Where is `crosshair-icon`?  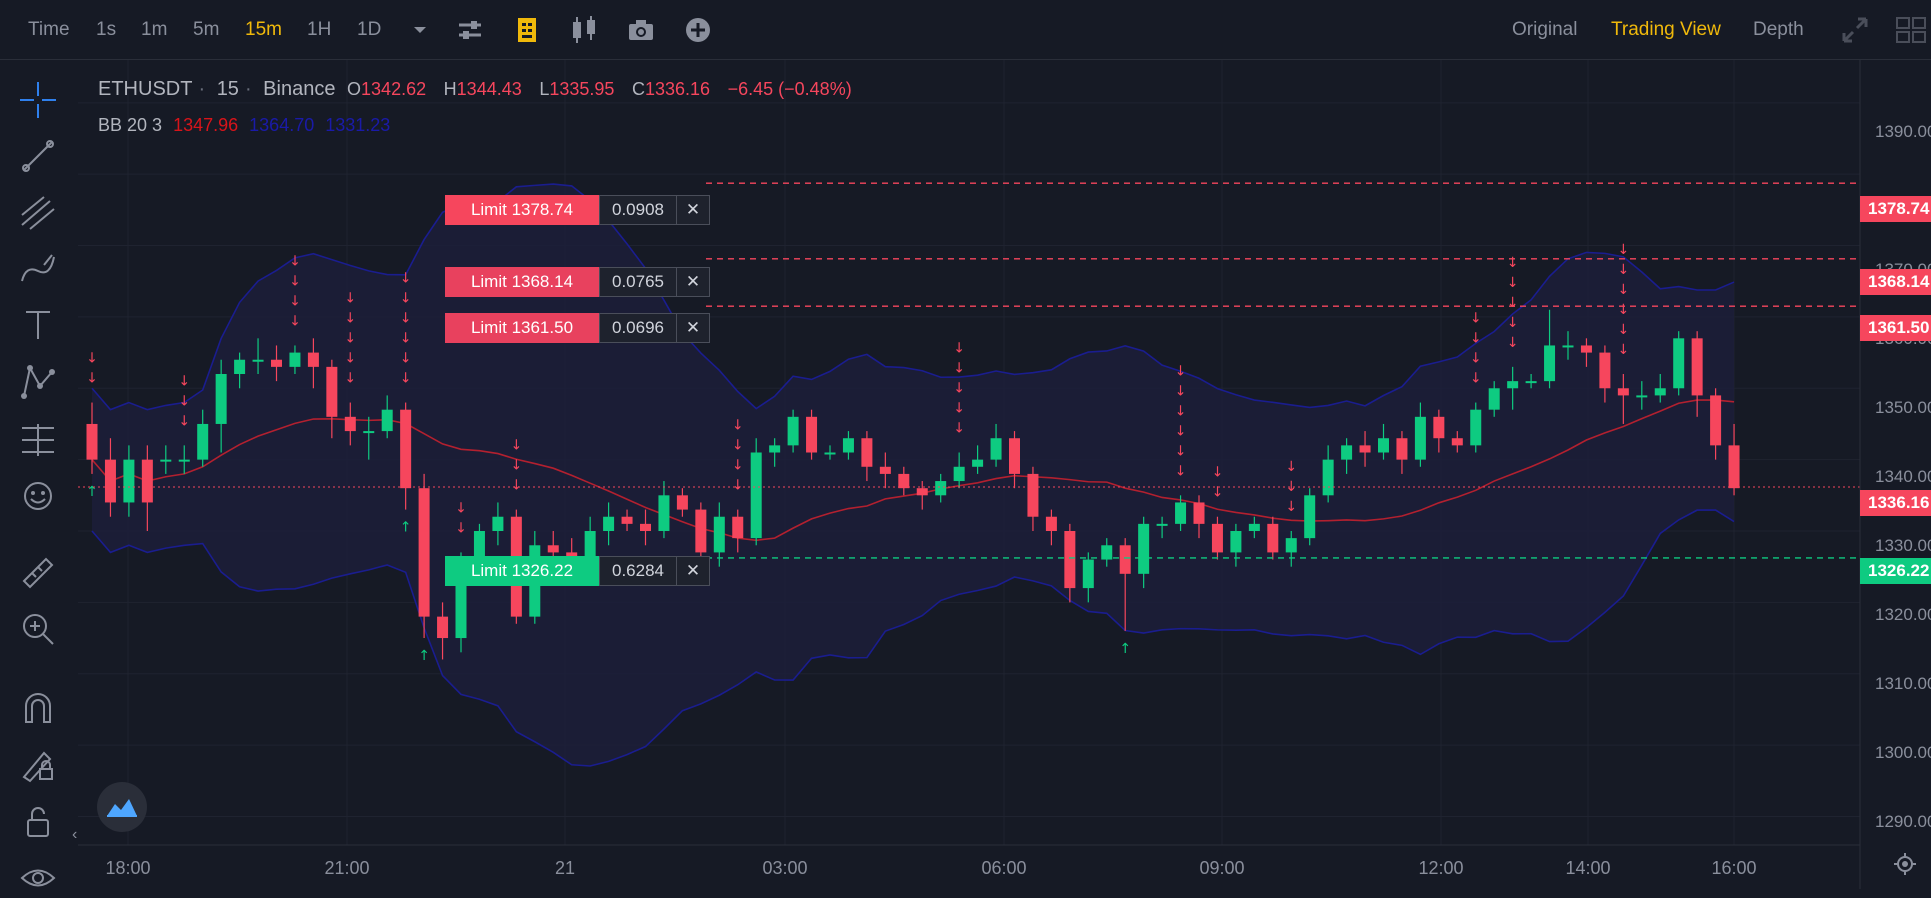
crosshair-icon is located at coordinates (38, 100).